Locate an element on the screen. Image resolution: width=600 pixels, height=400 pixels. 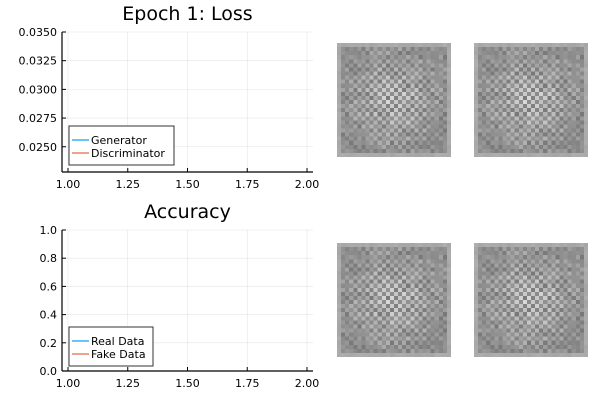
legend-label: Fake Data is located at coordinates (118, 354).